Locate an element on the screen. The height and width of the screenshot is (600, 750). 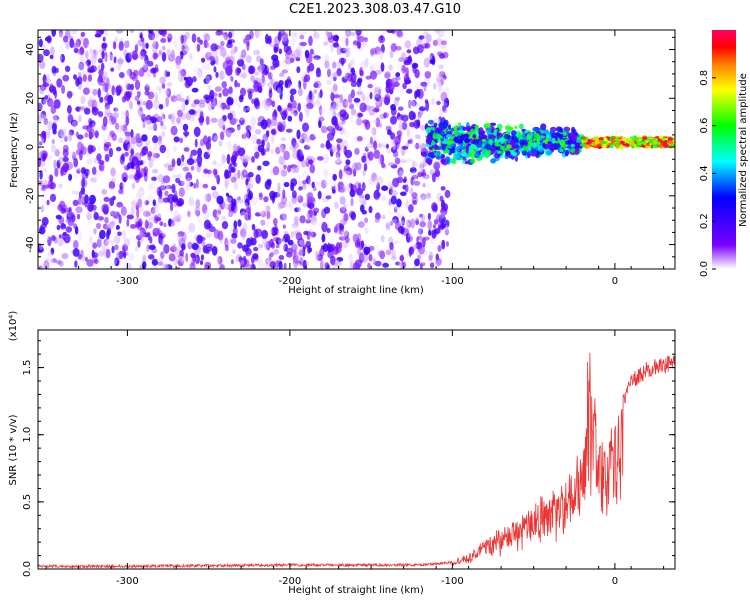
snr-multiplier-label: (x10⁴) is located at coordinates (13, 326).